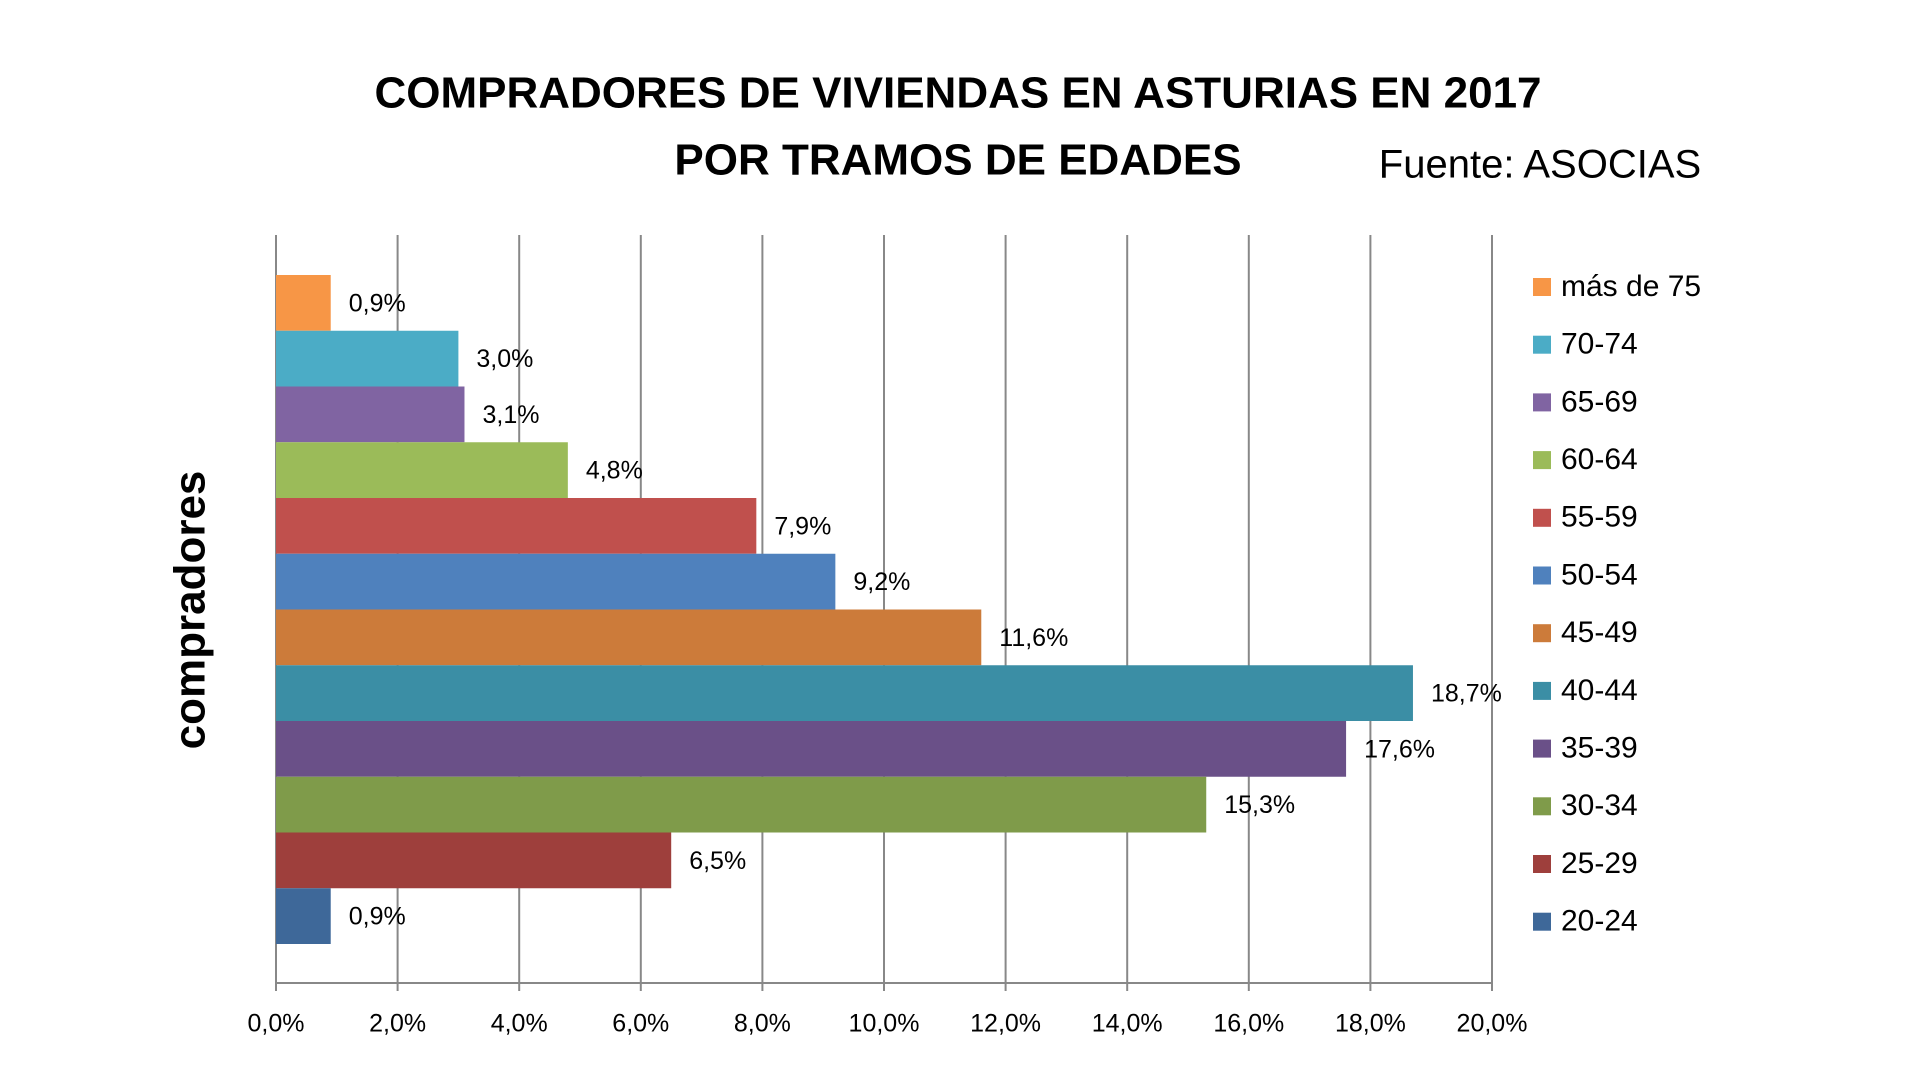 The image size is (1920, 1080). Describe the element at coordinates (1259, 805) in the screenshot. I see `value-label: 15,3%` at that location.